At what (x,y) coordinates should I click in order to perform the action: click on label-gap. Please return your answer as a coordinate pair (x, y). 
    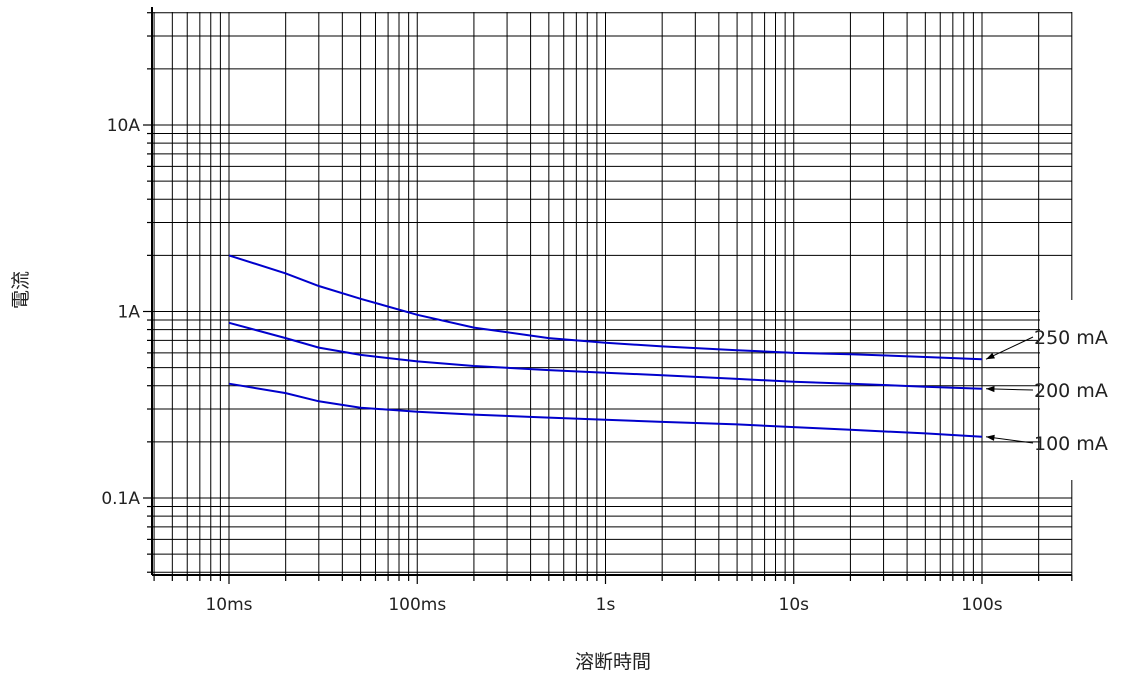
    Looking at the image, I should click on (1060, 390).